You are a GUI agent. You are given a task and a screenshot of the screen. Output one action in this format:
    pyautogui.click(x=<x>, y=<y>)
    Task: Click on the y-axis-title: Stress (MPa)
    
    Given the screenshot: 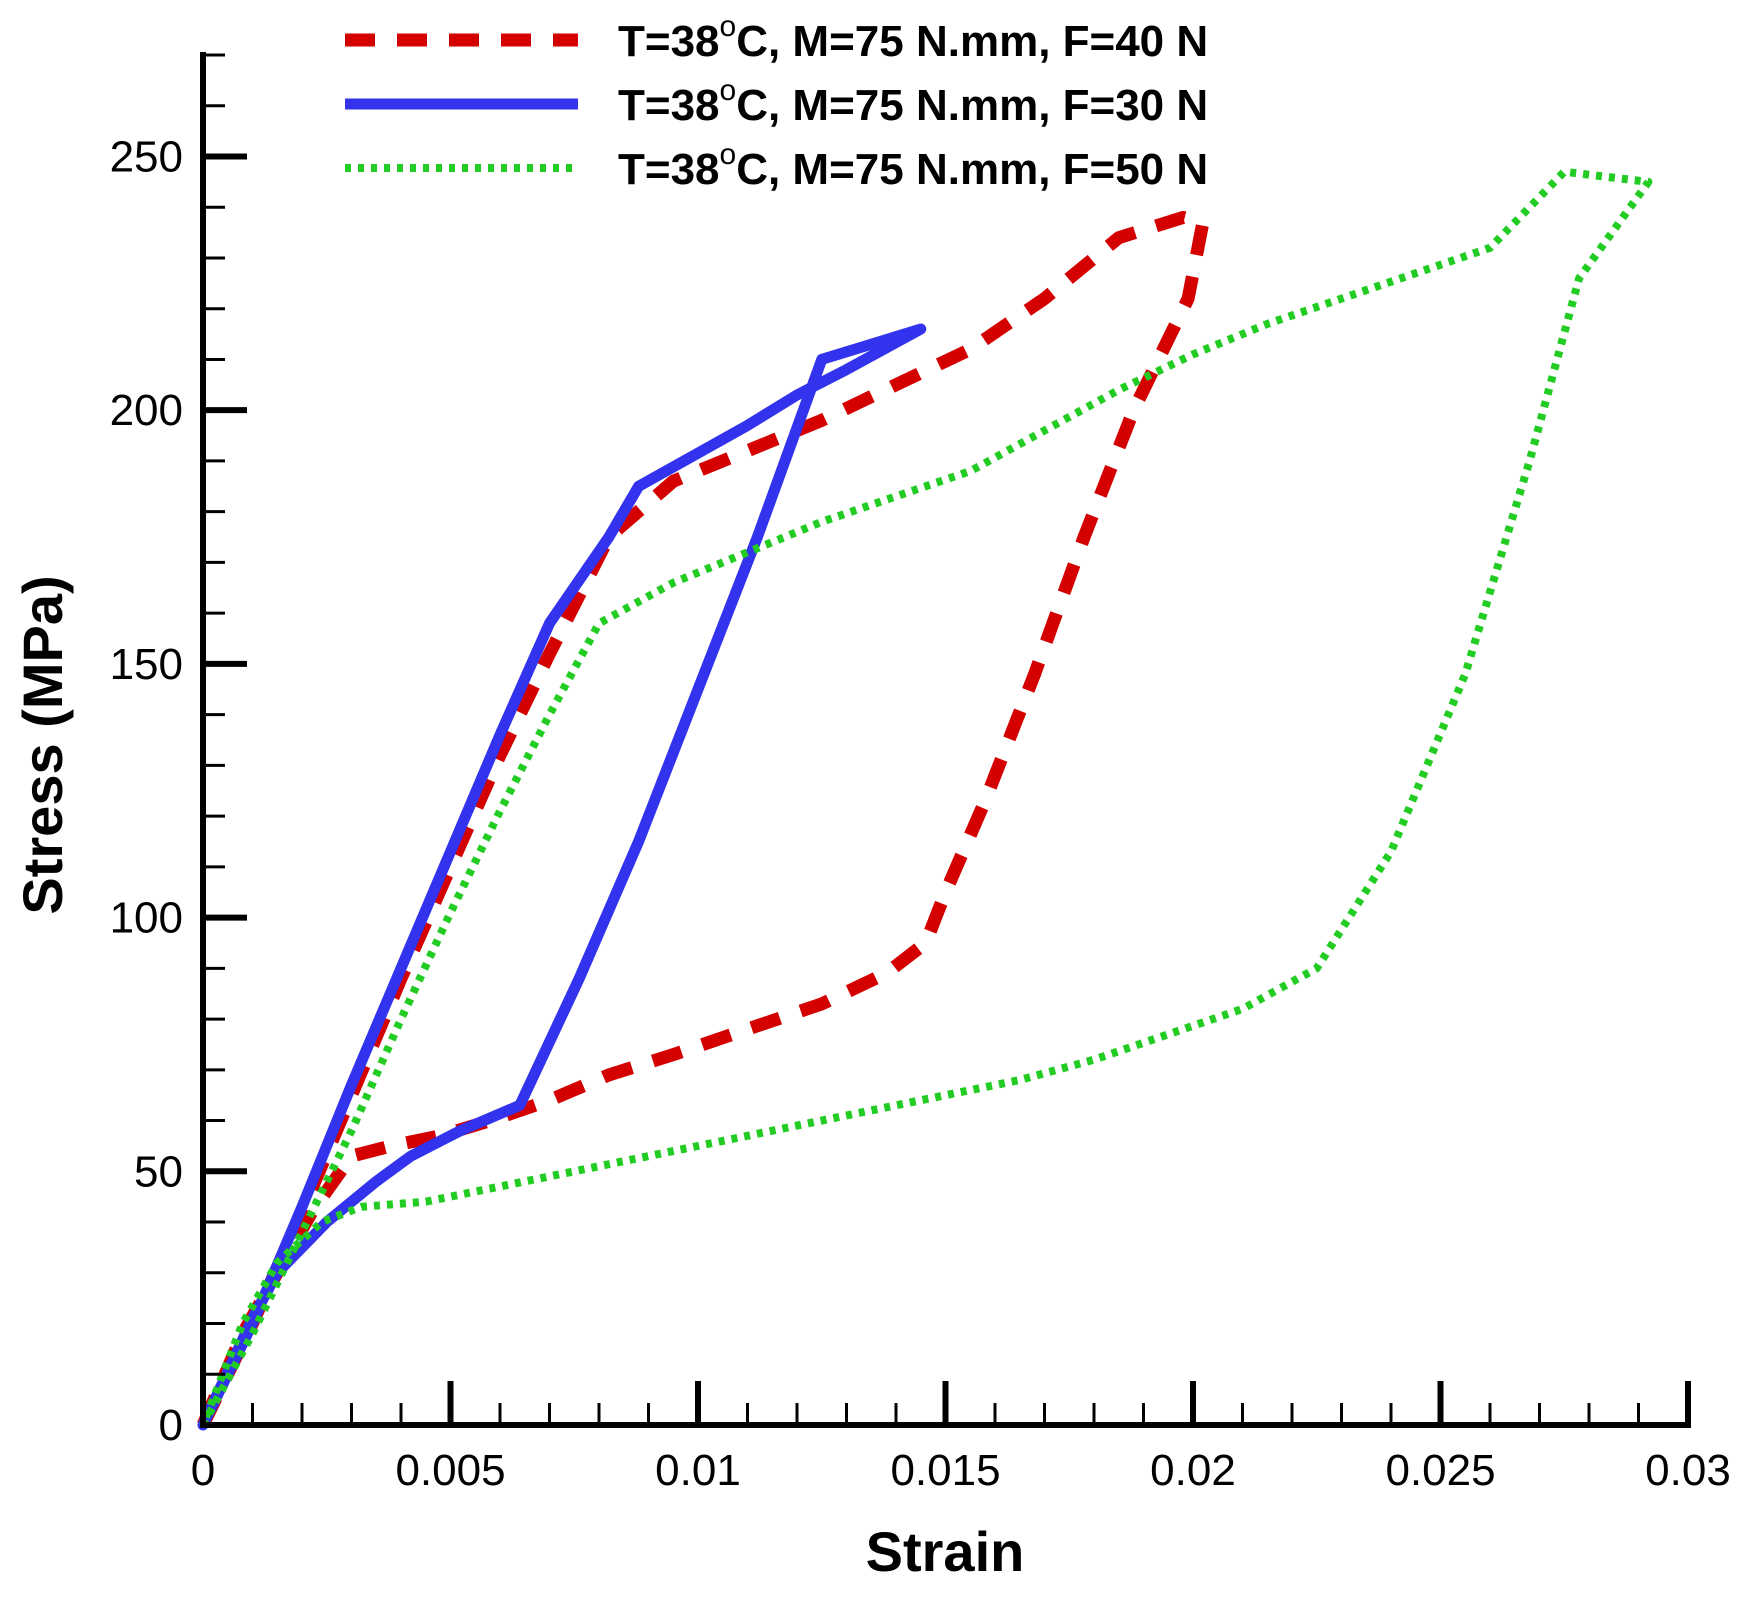 What is the action you would take?
    pyautogui.click(x=42, y=744)
    